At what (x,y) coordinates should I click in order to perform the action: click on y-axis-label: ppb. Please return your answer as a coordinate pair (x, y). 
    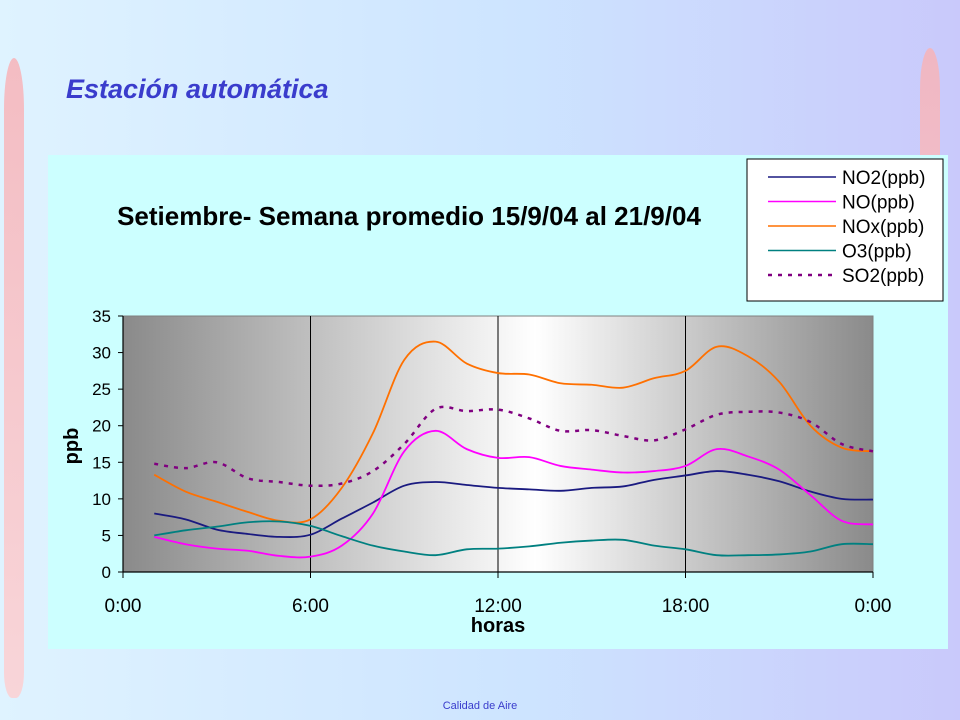
    Looking at the image, I should click on (72, 446).